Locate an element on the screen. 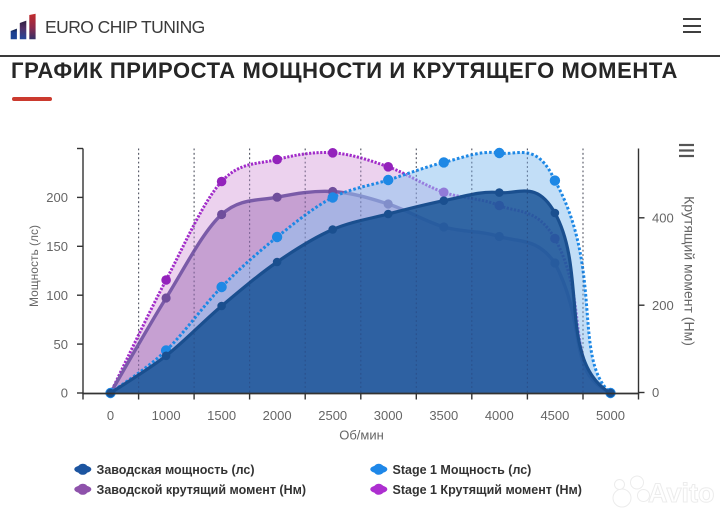 The width and height of the screenshot is (720, 517). svg-text: Avito is located at coordinates (681, 493).